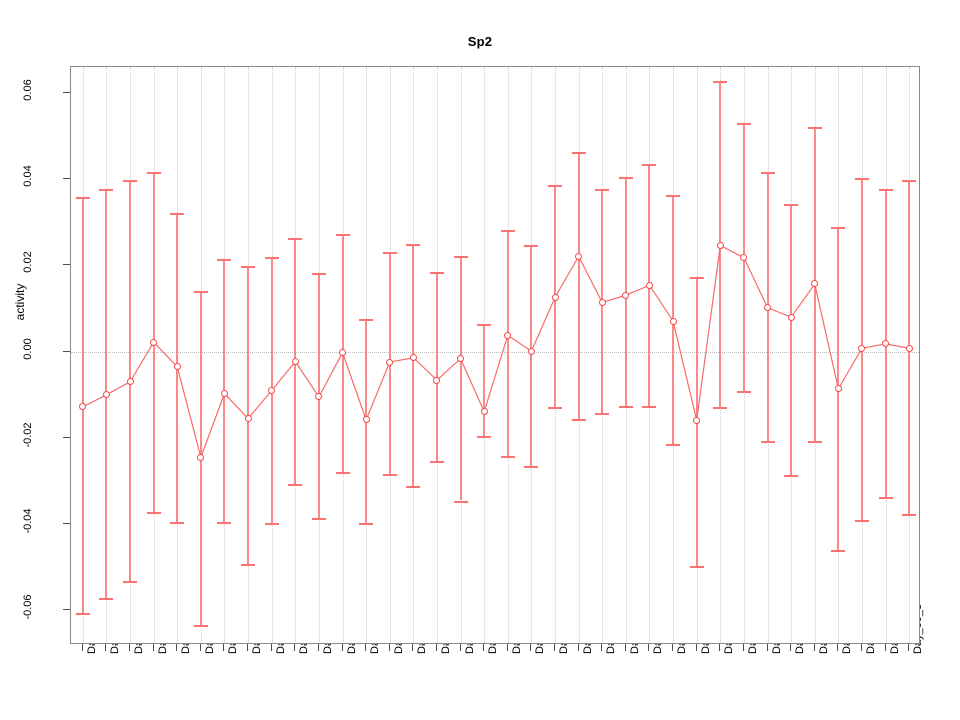 The height and width of the screenshot is (720, 960). I want to click on y-tick-label: 0.02, so click(28, 262).